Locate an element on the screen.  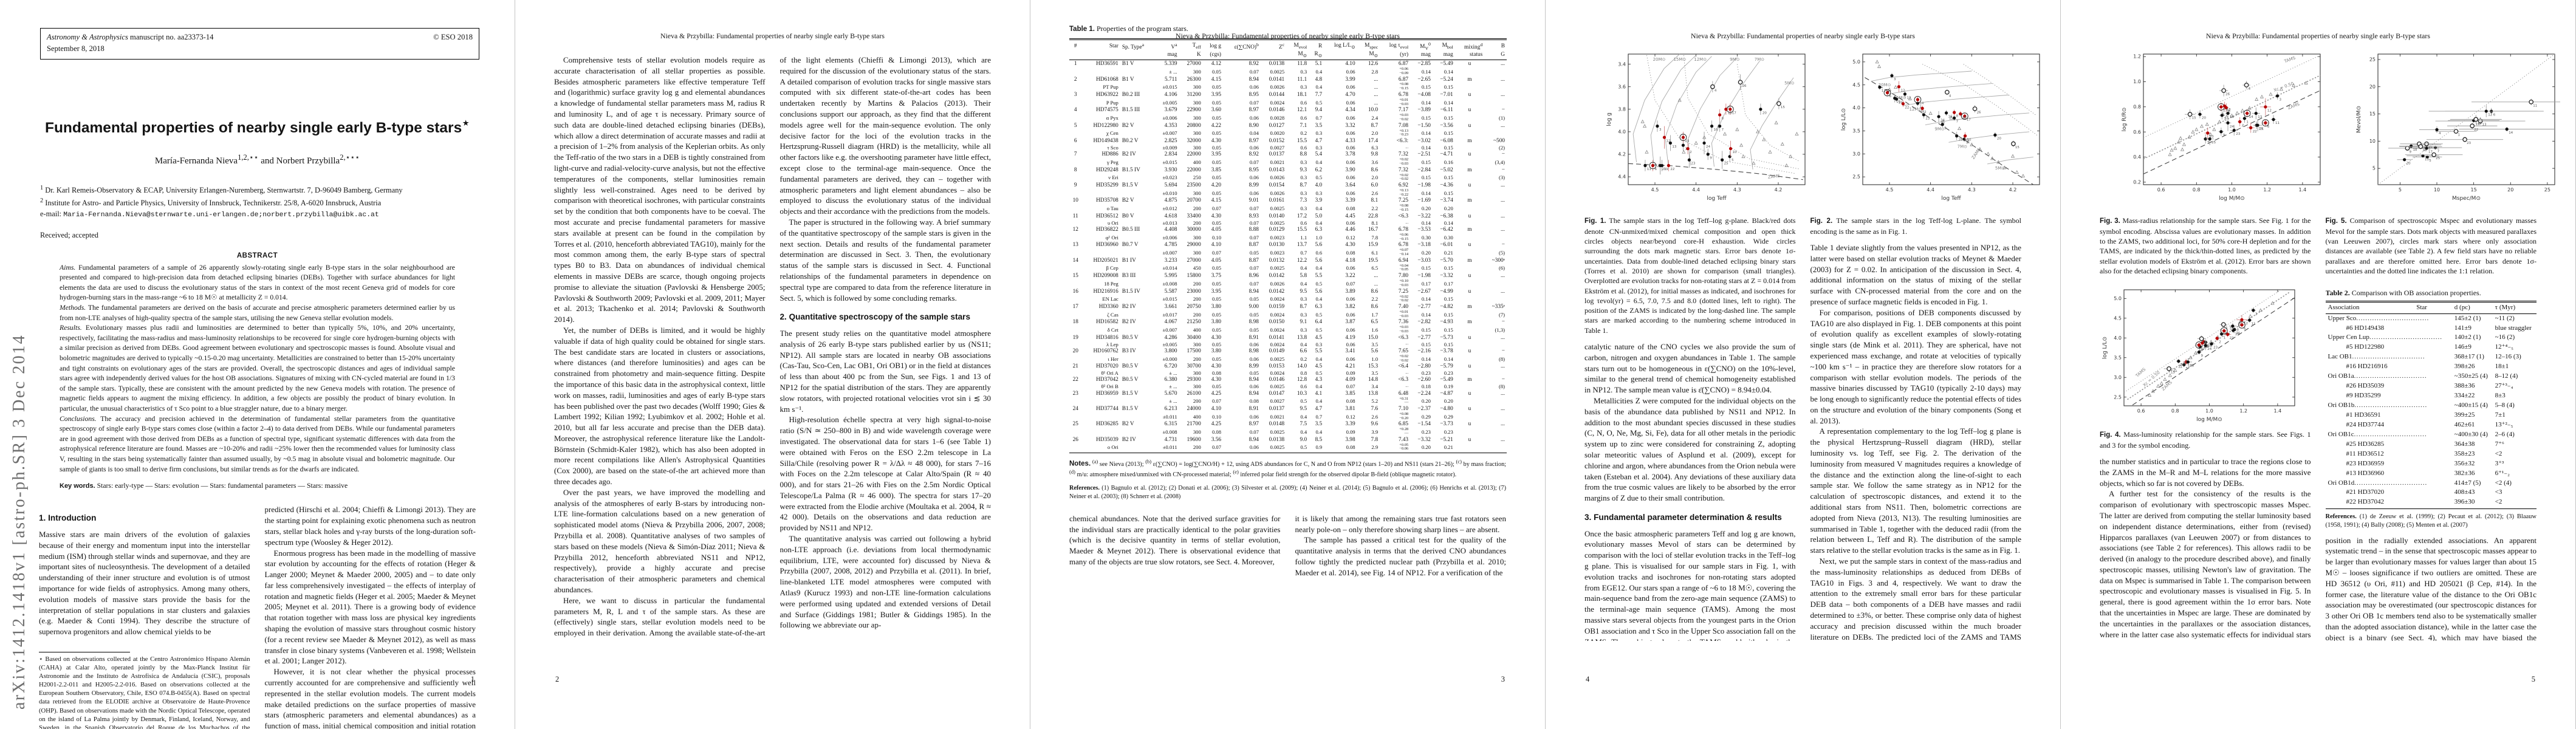
table-cell: −2.67 is located at coordinates (1424, 291).